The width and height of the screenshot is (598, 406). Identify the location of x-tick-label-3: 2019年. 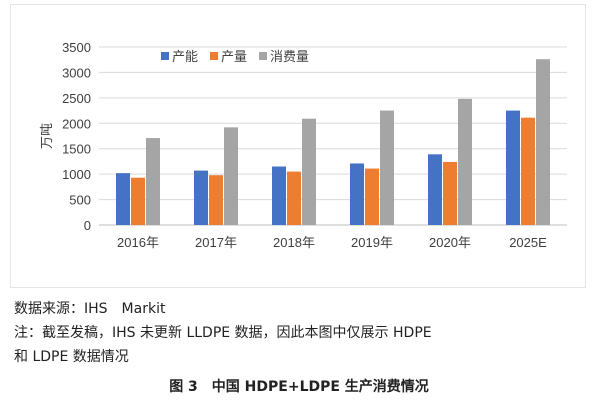
(372, 242).